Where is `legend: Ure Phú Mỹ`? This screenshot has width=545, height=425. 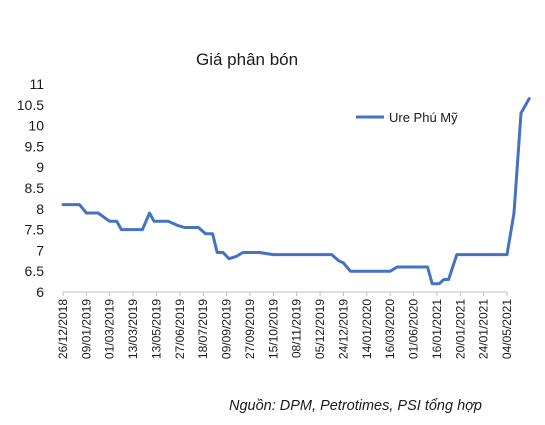 legend: Ure Phú Mỹ is located at coordinates (407, 117).